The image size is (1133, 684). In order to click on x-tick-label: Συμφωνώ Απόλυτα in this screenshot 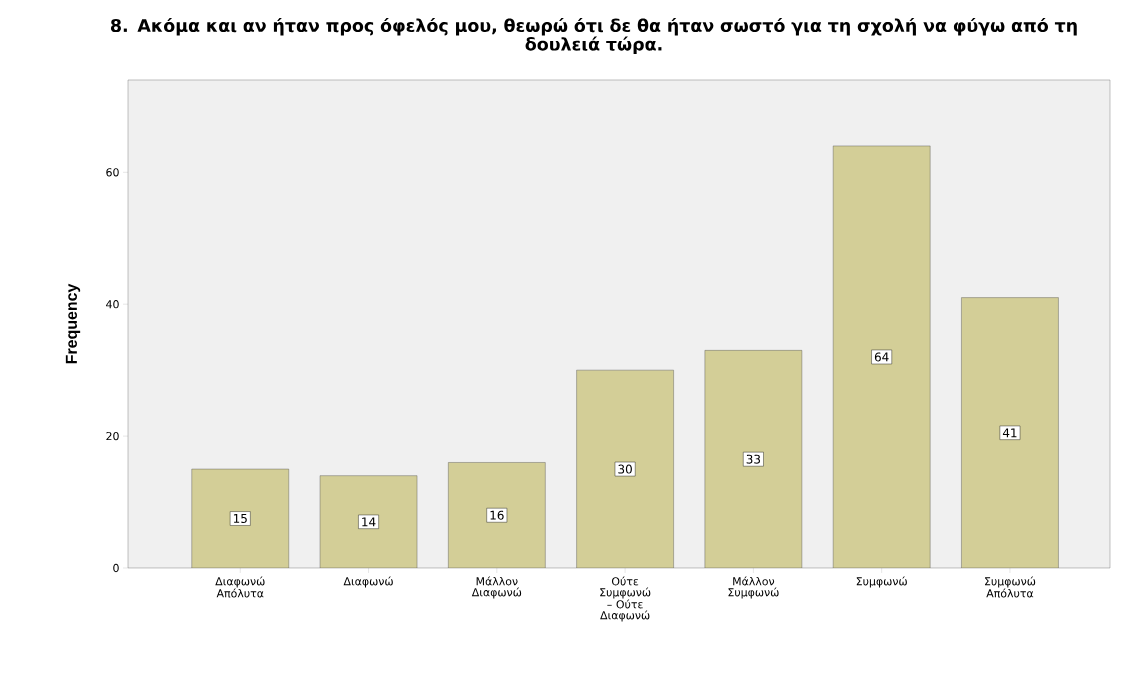, I will do `click(1010, 587)`.